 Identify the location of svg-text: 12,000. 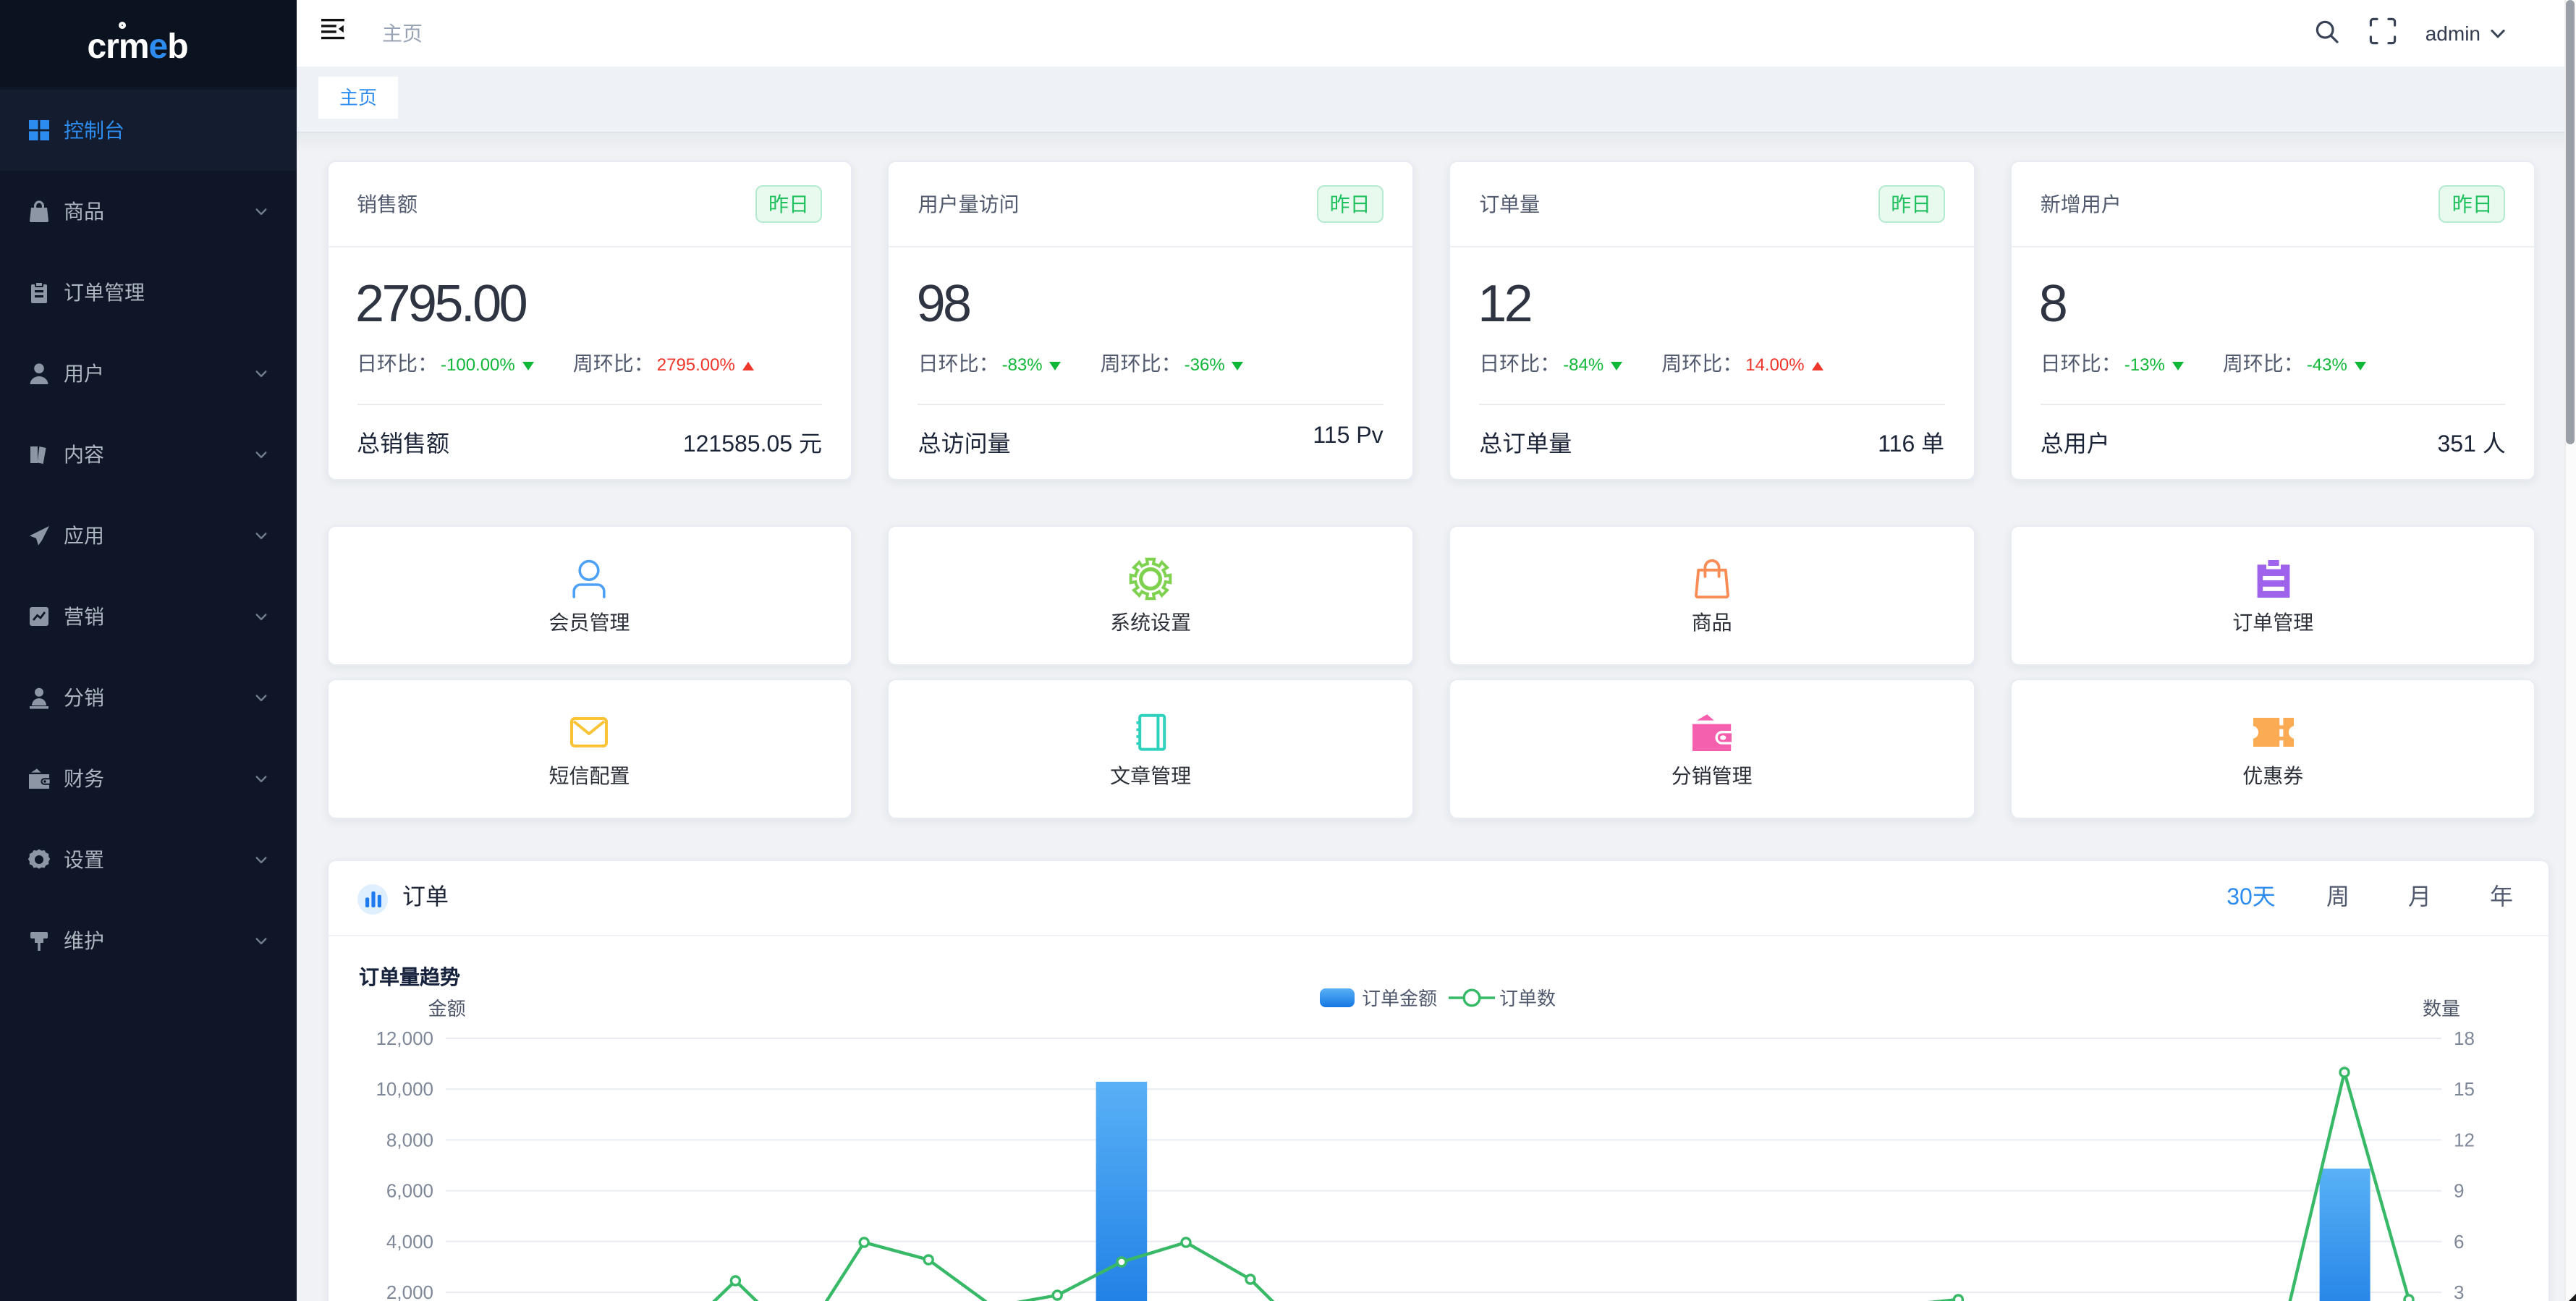
(404, 1038).